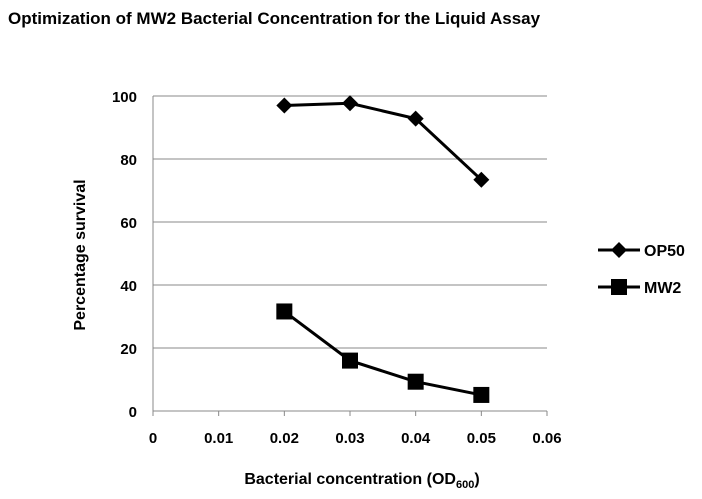  I want to click on x-axis-title-text: ), so click(476, 479).